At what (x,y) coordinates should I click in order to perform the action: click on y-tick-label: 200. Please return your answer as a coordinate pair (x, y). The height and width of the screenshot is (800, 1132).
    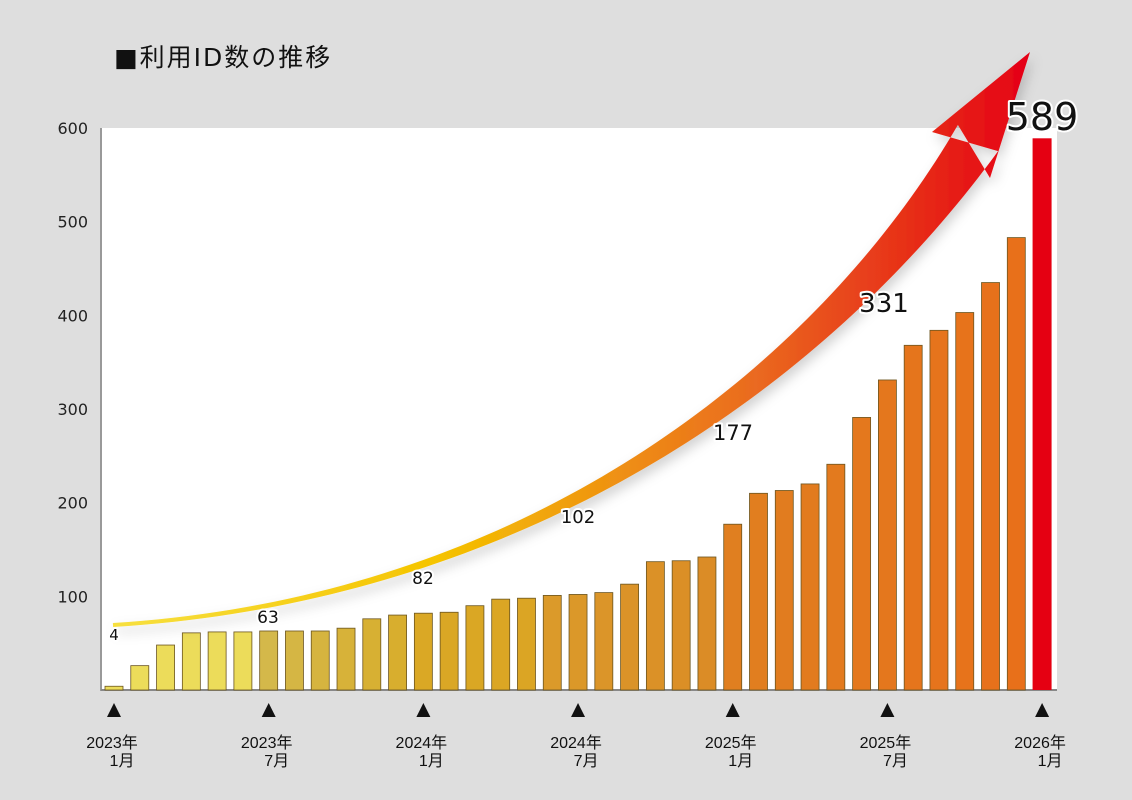
    Looking at the image, I should click on (72, 503).